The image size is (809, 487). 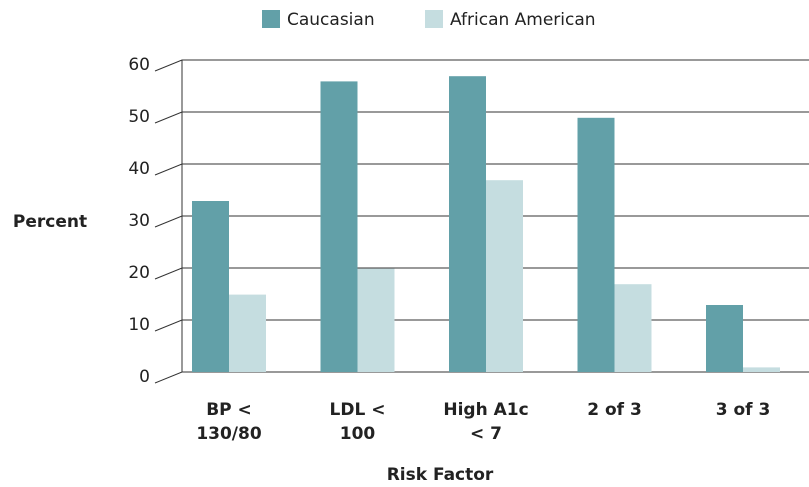 I want to click on y-tick-label: 60, so click(x=139, y=65).